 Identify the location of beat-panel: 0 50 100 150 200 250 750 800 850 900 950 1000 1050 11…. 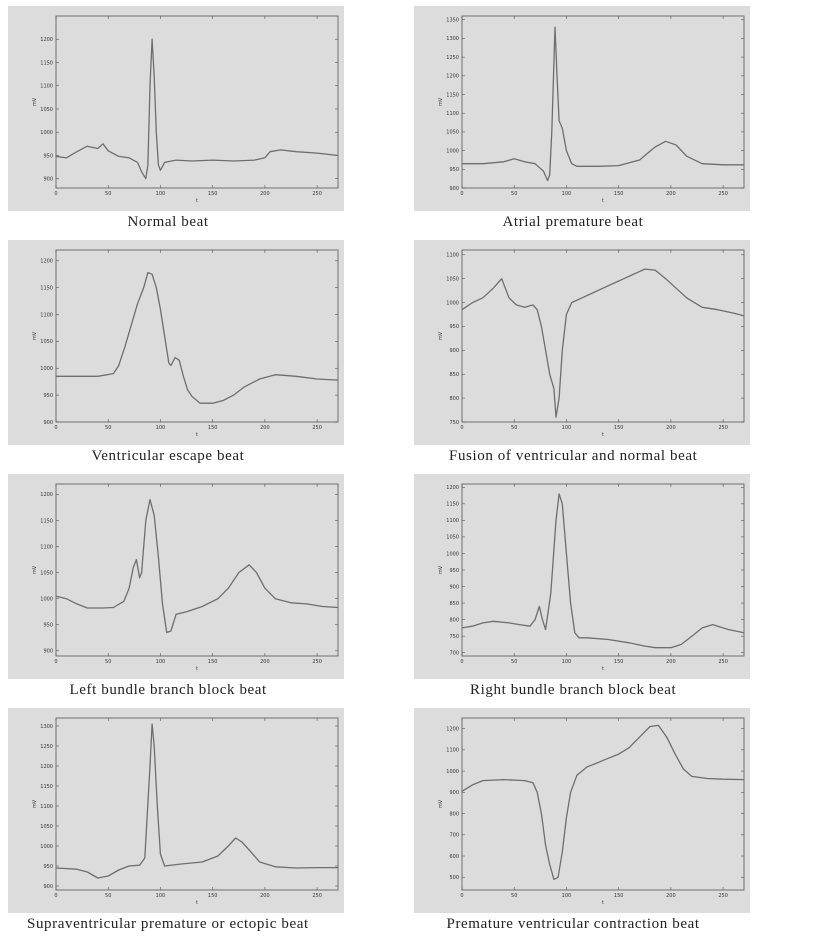
(614, 359).